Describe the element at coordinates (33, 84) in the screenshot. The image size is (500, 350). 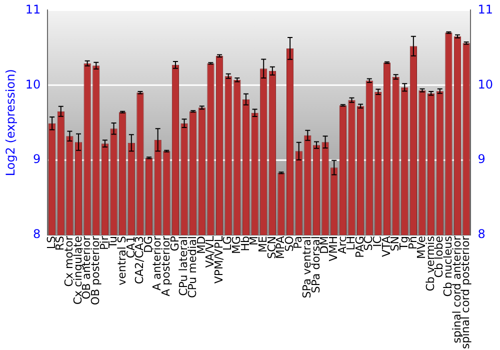
I see `y-tick-label: 10` at that location.